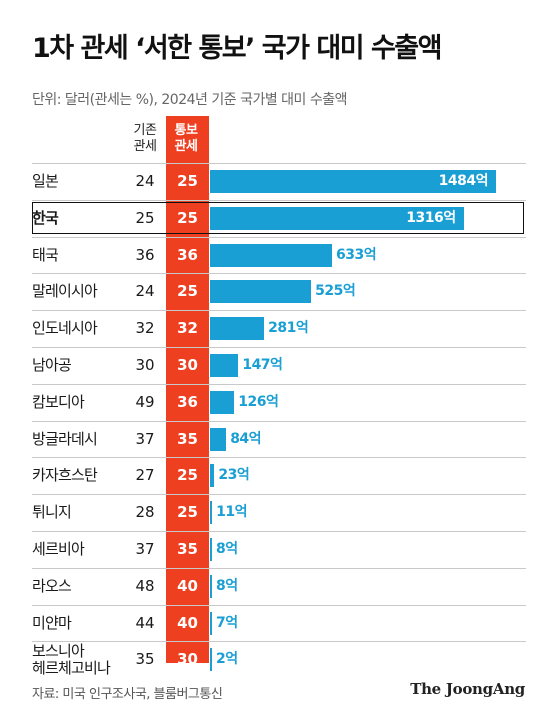 The height and width of the screenshot is (725, 559). What do you see at coordinates (227, 622) in the screenshot?
I see `export-value-label: 7억` at bounding box center [227, 622].